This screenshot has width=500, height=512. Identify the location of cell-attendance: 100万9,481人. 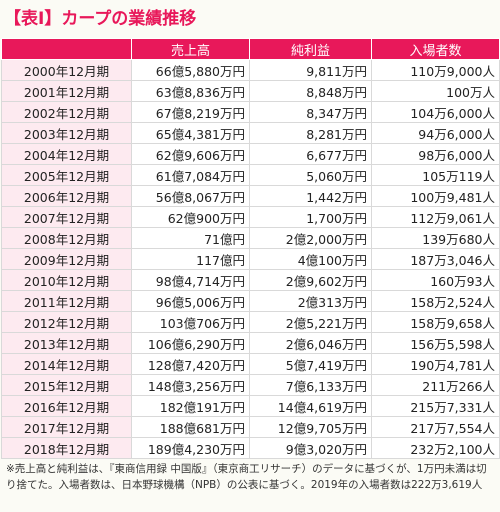
(435, 196).